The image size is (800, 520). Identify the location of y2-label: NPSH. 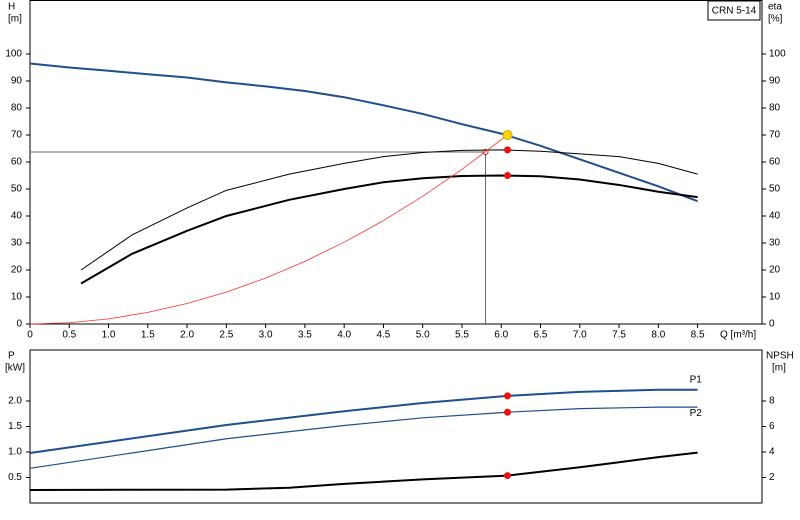
(780, 356).